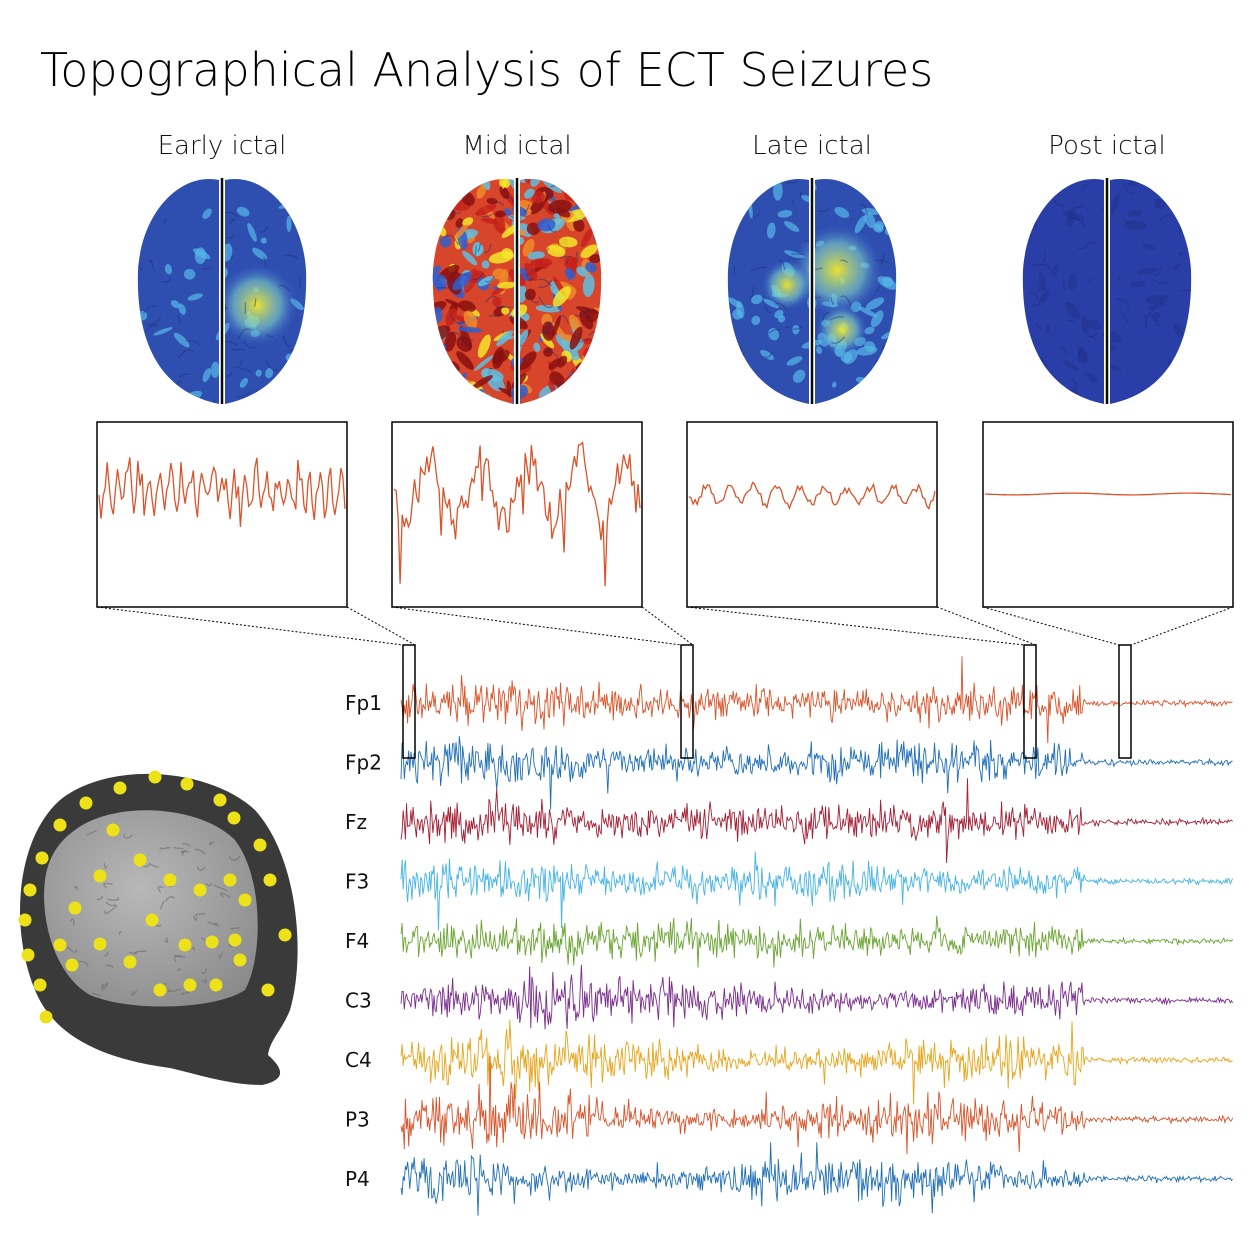  I want to click on connector-right-mid, so click(667, 626).